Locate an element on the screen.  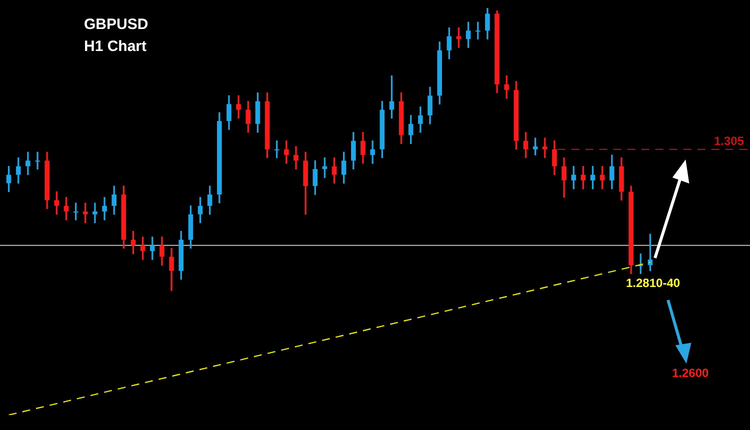
text: GBPUSD is located at coordinates (116, 24).